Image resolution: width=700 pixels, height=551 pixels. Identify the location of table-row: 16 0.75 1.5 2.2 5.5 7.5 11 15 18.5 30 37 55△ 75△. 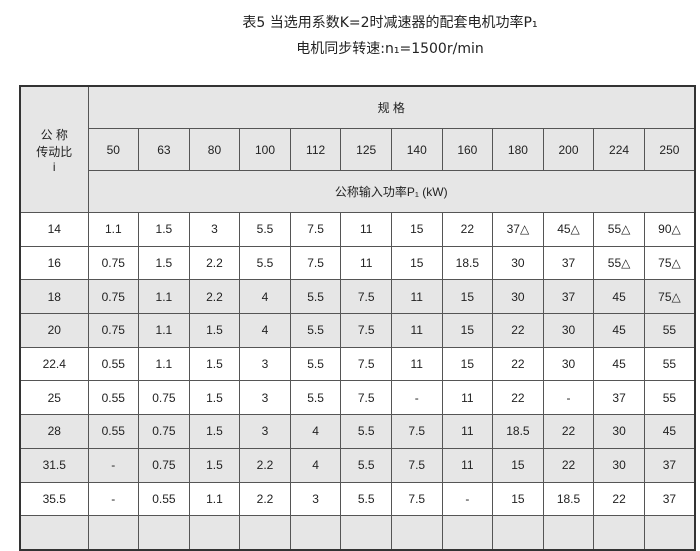
(357, 263).